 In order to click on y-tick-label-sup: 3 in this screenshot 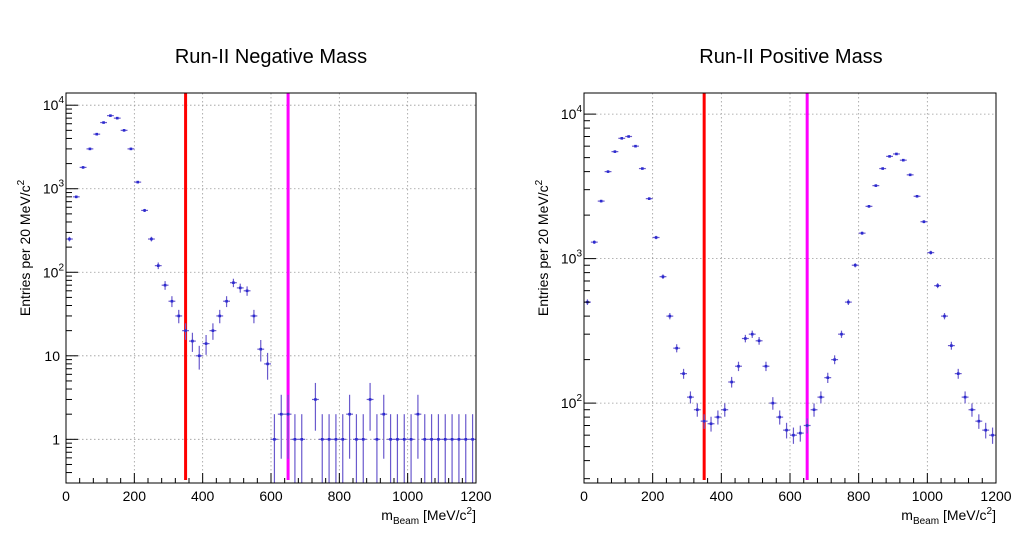, I will do `click(61, 184)`.